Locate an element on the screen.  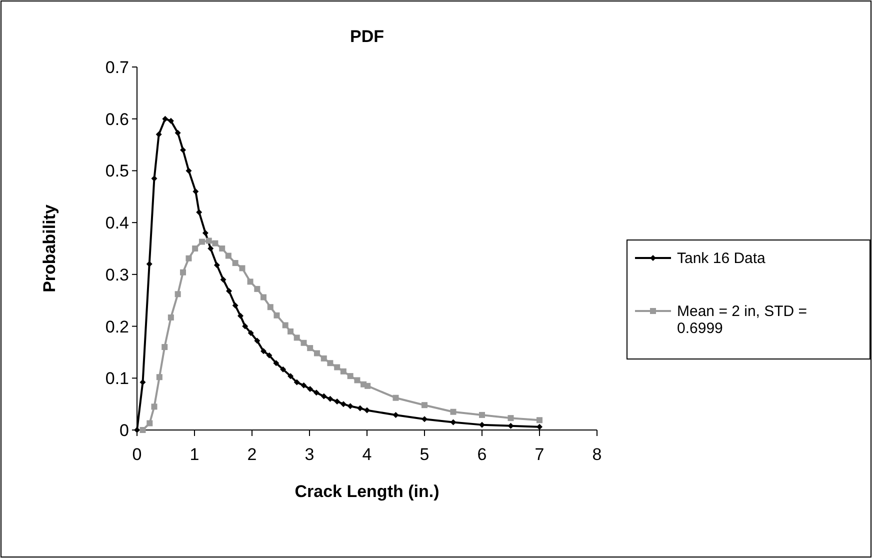
x-axis-title: Crack Length (in.) is located at coordinates (367, 491).